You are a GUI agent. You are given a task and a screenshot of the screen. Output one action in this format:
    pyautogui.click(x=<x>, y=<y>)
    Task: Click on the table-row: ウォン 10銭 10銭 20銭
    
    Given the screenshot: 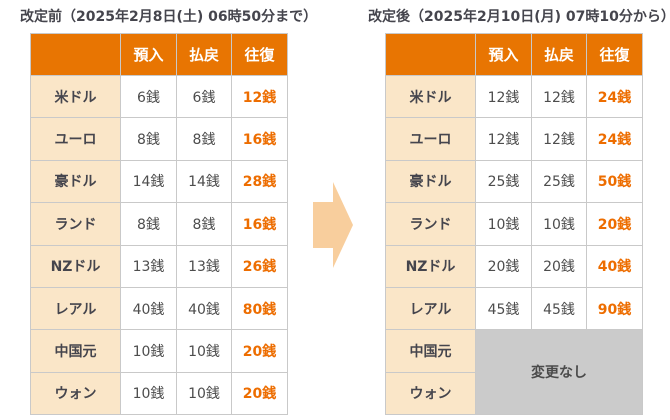 What is the action you would take?
    pyautogui.click(x=159, y=393)
    